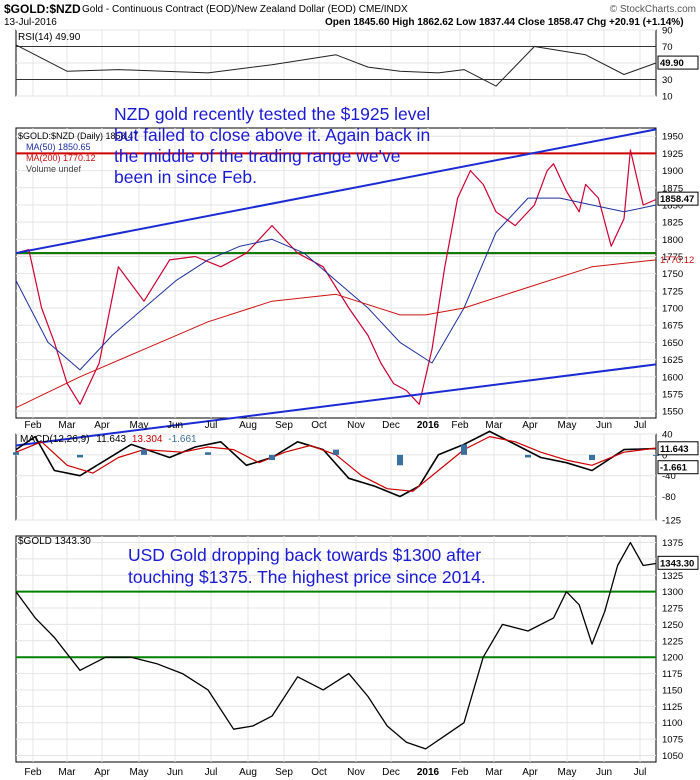 This screenshot has width=700, height=780. I want to click on current-value-label: 1858.47, so click(677, 199).